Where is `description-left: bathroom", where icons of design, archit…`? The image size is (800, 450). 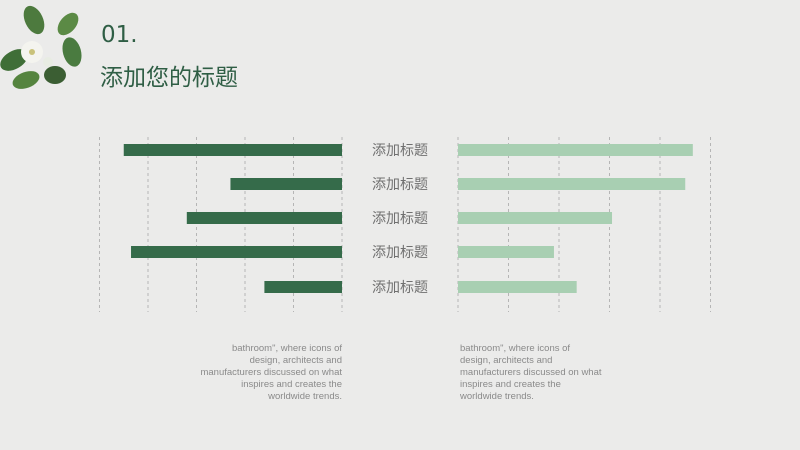 description-left: bathroom", where icons of design, archit… is located at coordinates (271, 372).